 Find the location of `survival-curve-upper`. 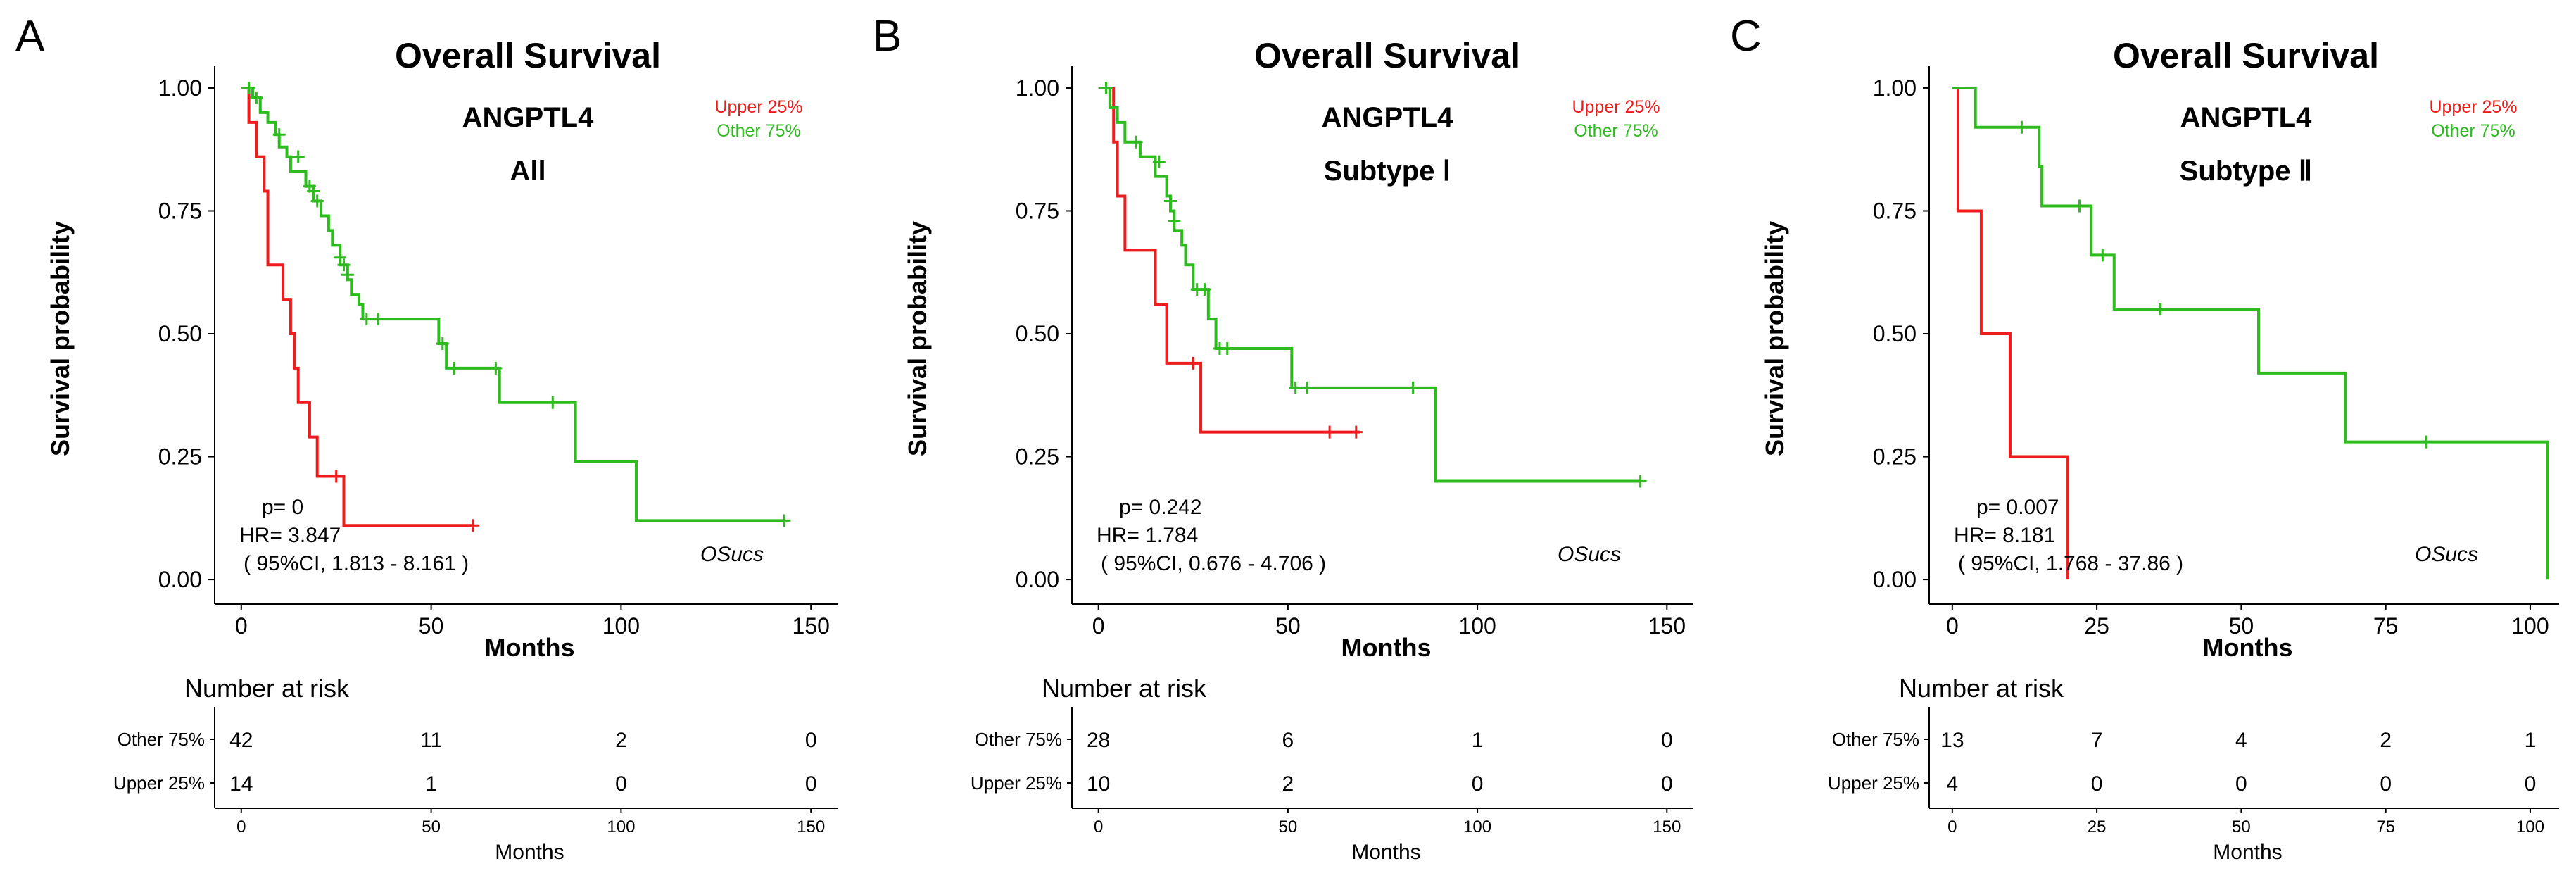

survival-curve-upper is located at coordinates (357, 306).